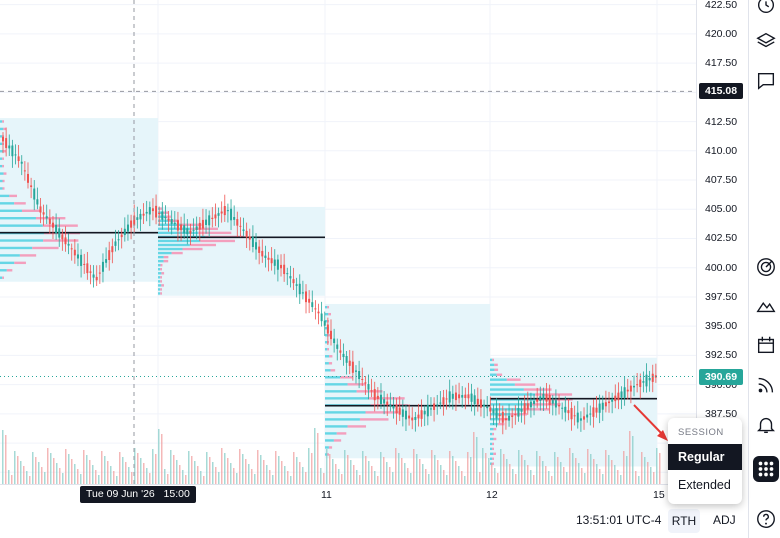 The width and height of the screenshot is (780, 538). Describe the element at coordinates (241, 251) in the screenshot. I see `volume-profile-box` at that location.